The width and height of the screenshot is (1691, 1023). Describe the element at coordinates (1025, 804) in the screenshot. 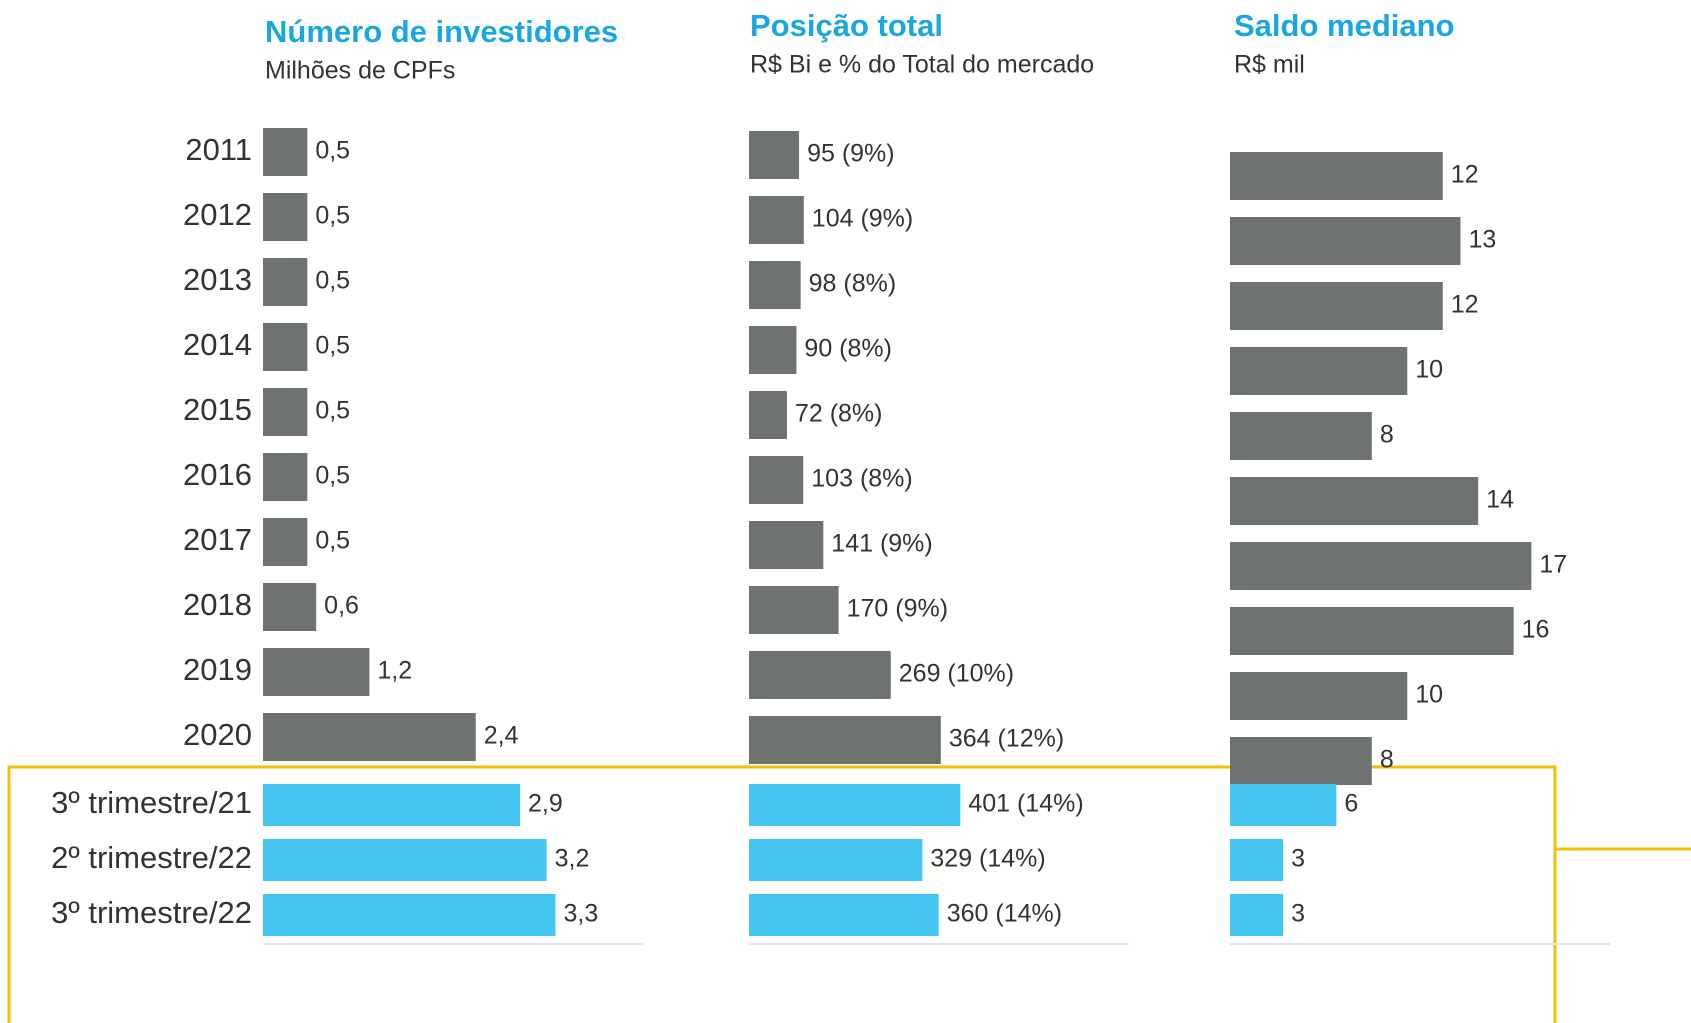

I see `value-label: 401 (14%)` at that location.